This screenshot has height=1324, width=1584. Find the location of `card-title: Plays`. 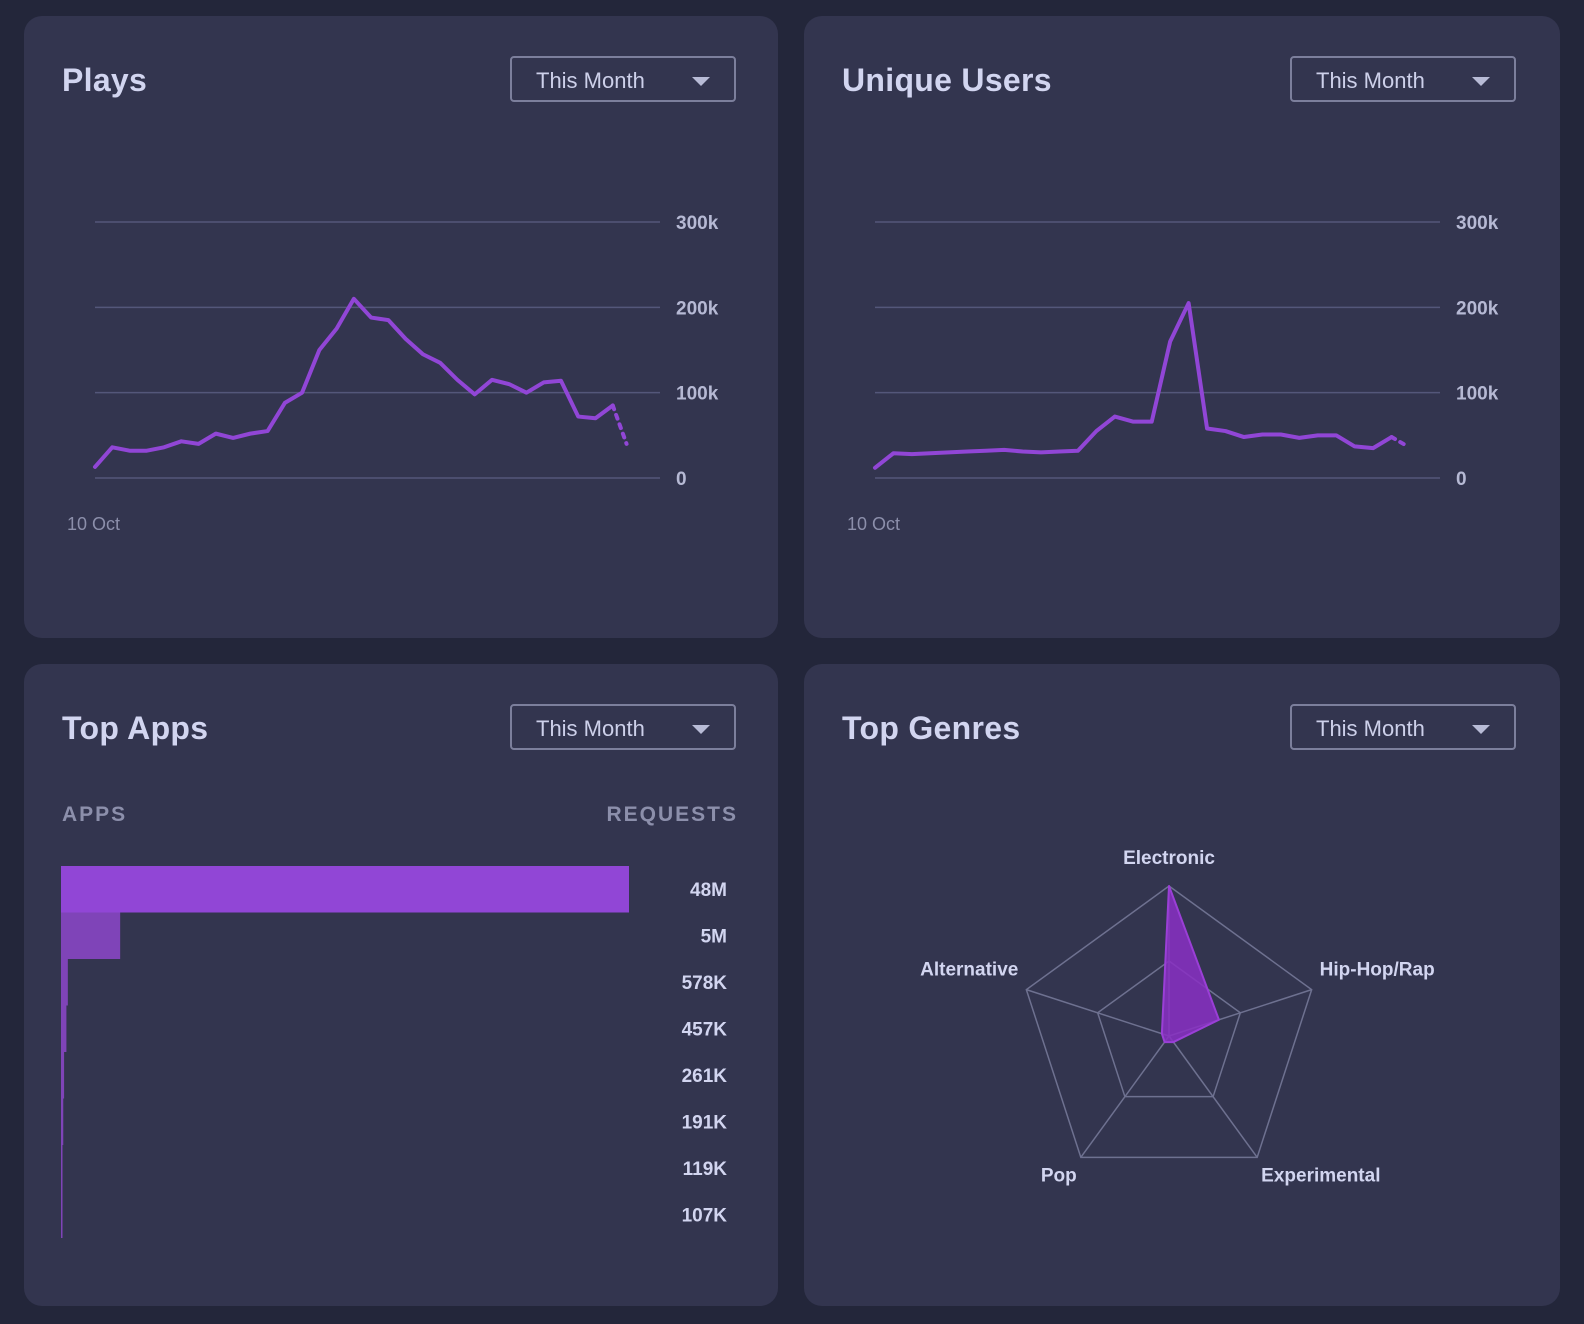

card-title: Plays is located at coordinates (105, 80).